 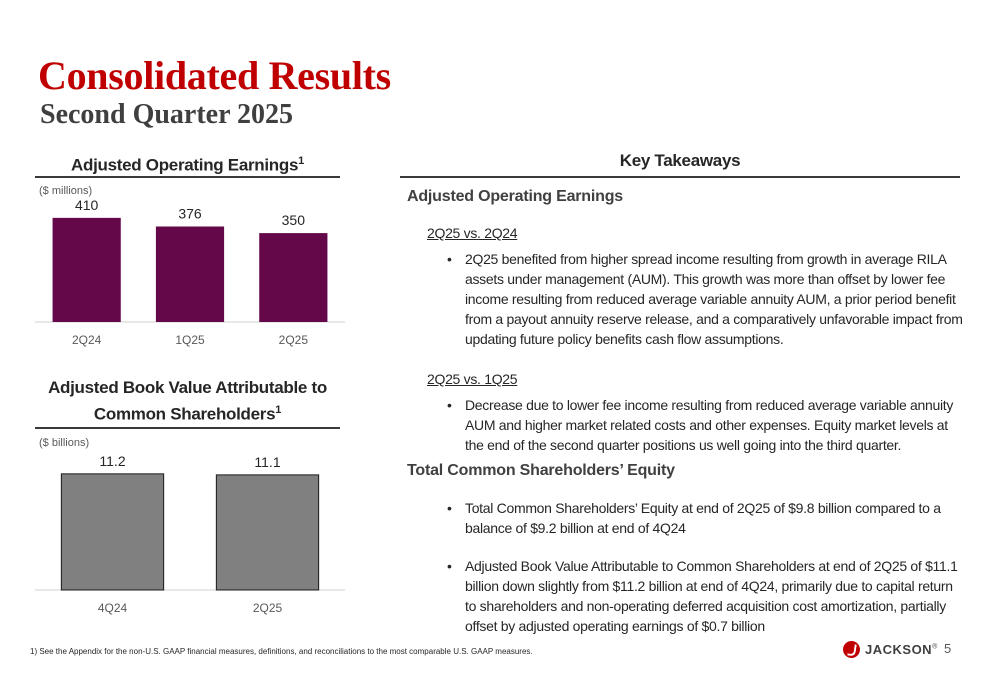 What do you see at coordinates (214, 75) in the screenshot?
I see `page-title: Consolidated Results` at bounding box center [214, 75].